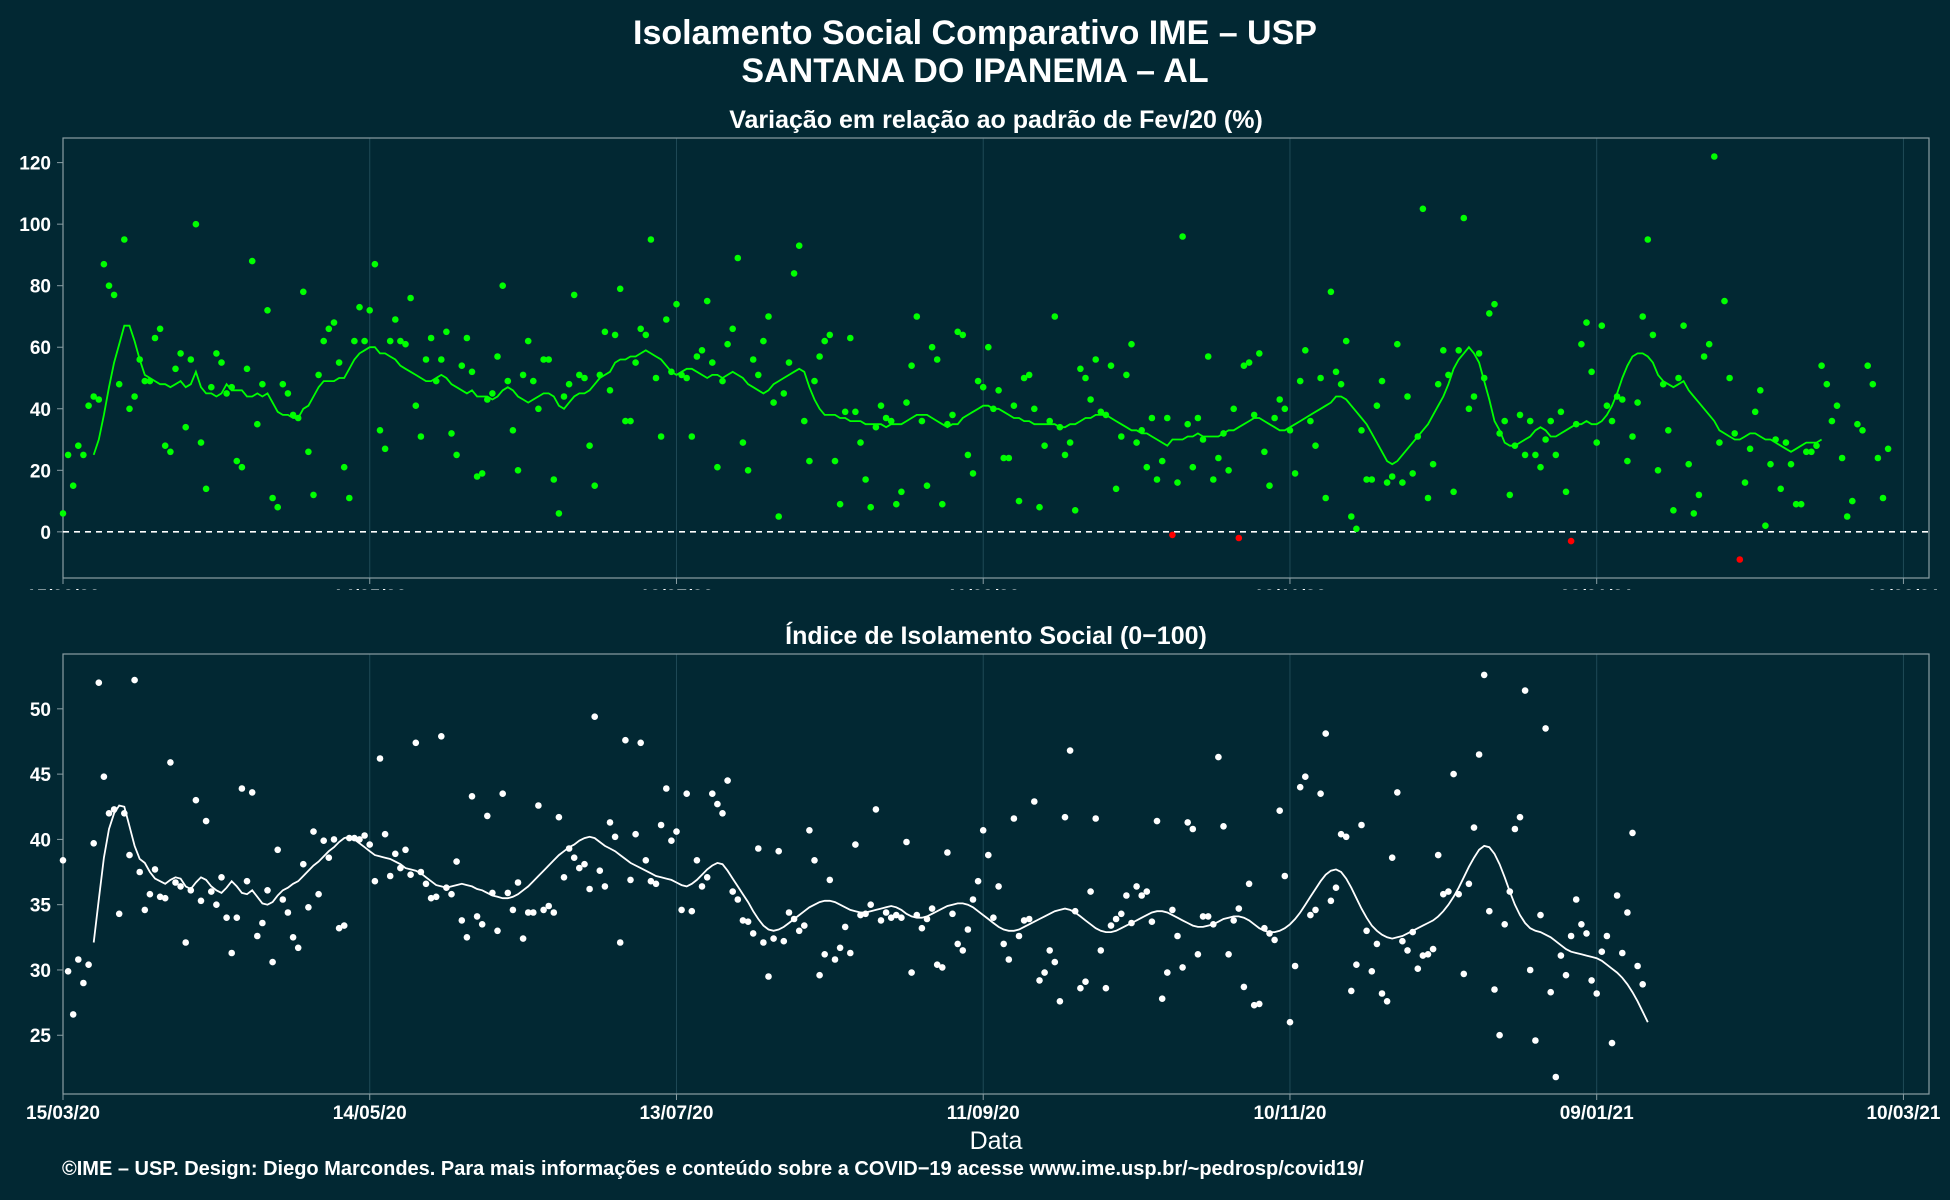 This screenshot has width=1950, height=1200. Describe the element at coordinates (676, 1113) in the screenshot. I see `x-tick-label: 13/07/20` at that location.